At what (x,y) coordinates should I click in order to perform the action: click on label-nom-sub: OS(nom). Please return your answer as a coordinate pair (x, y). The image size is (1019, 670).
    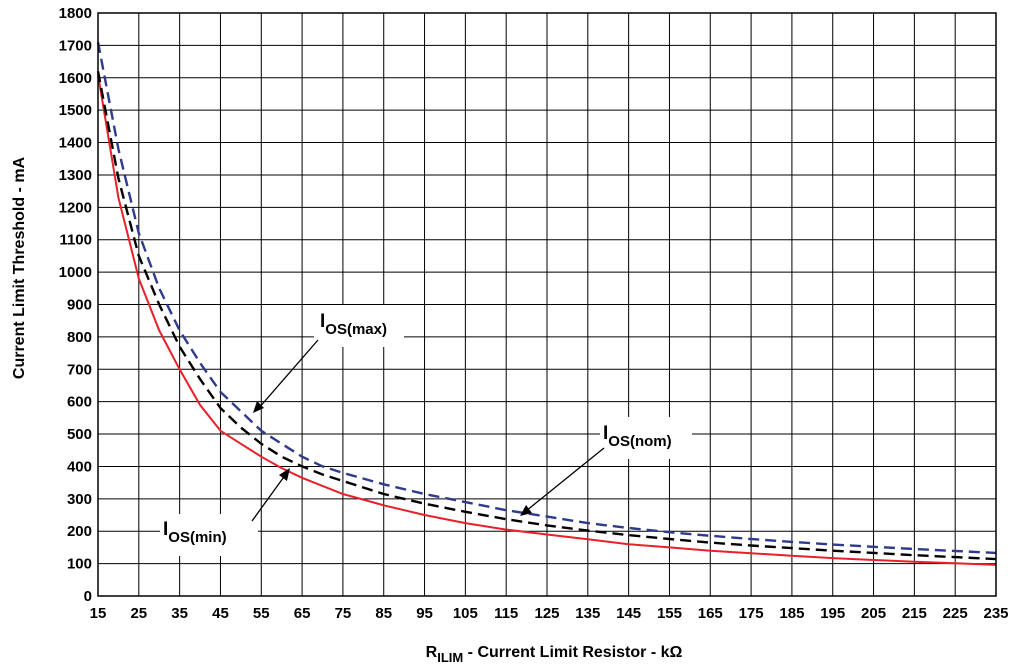
    Looking at the image, I should click on (639, 441).